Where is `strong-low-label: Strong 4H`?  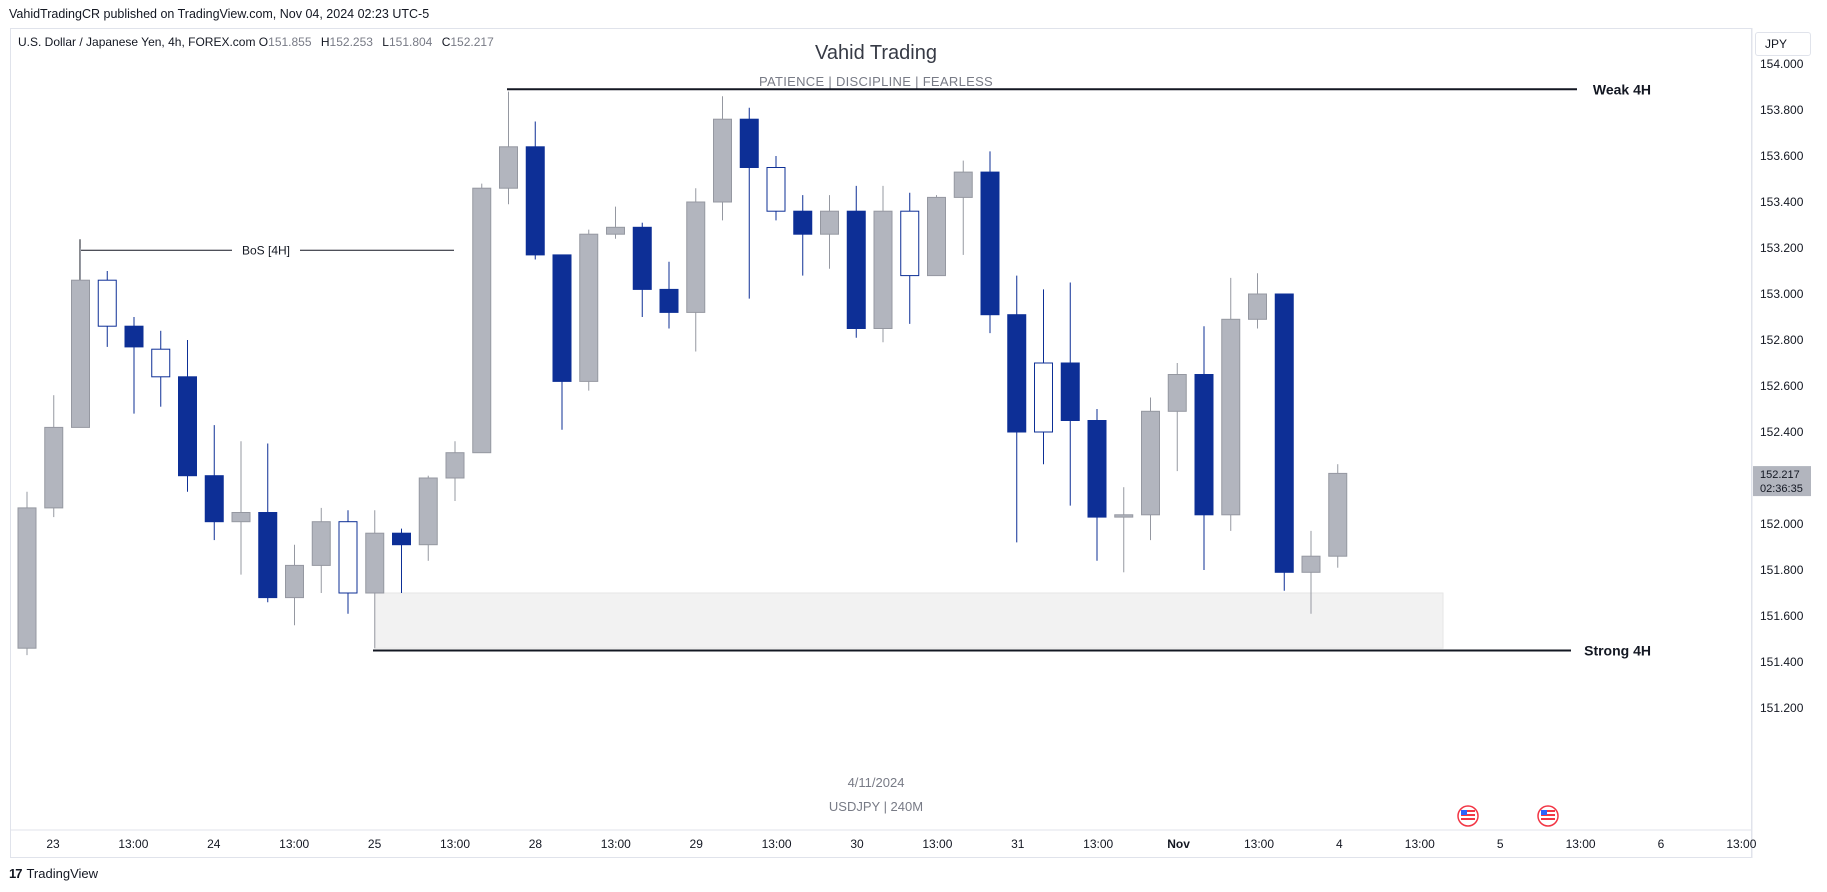 strong-low-label: Strong 4H is located at coordinates (1617, 651).